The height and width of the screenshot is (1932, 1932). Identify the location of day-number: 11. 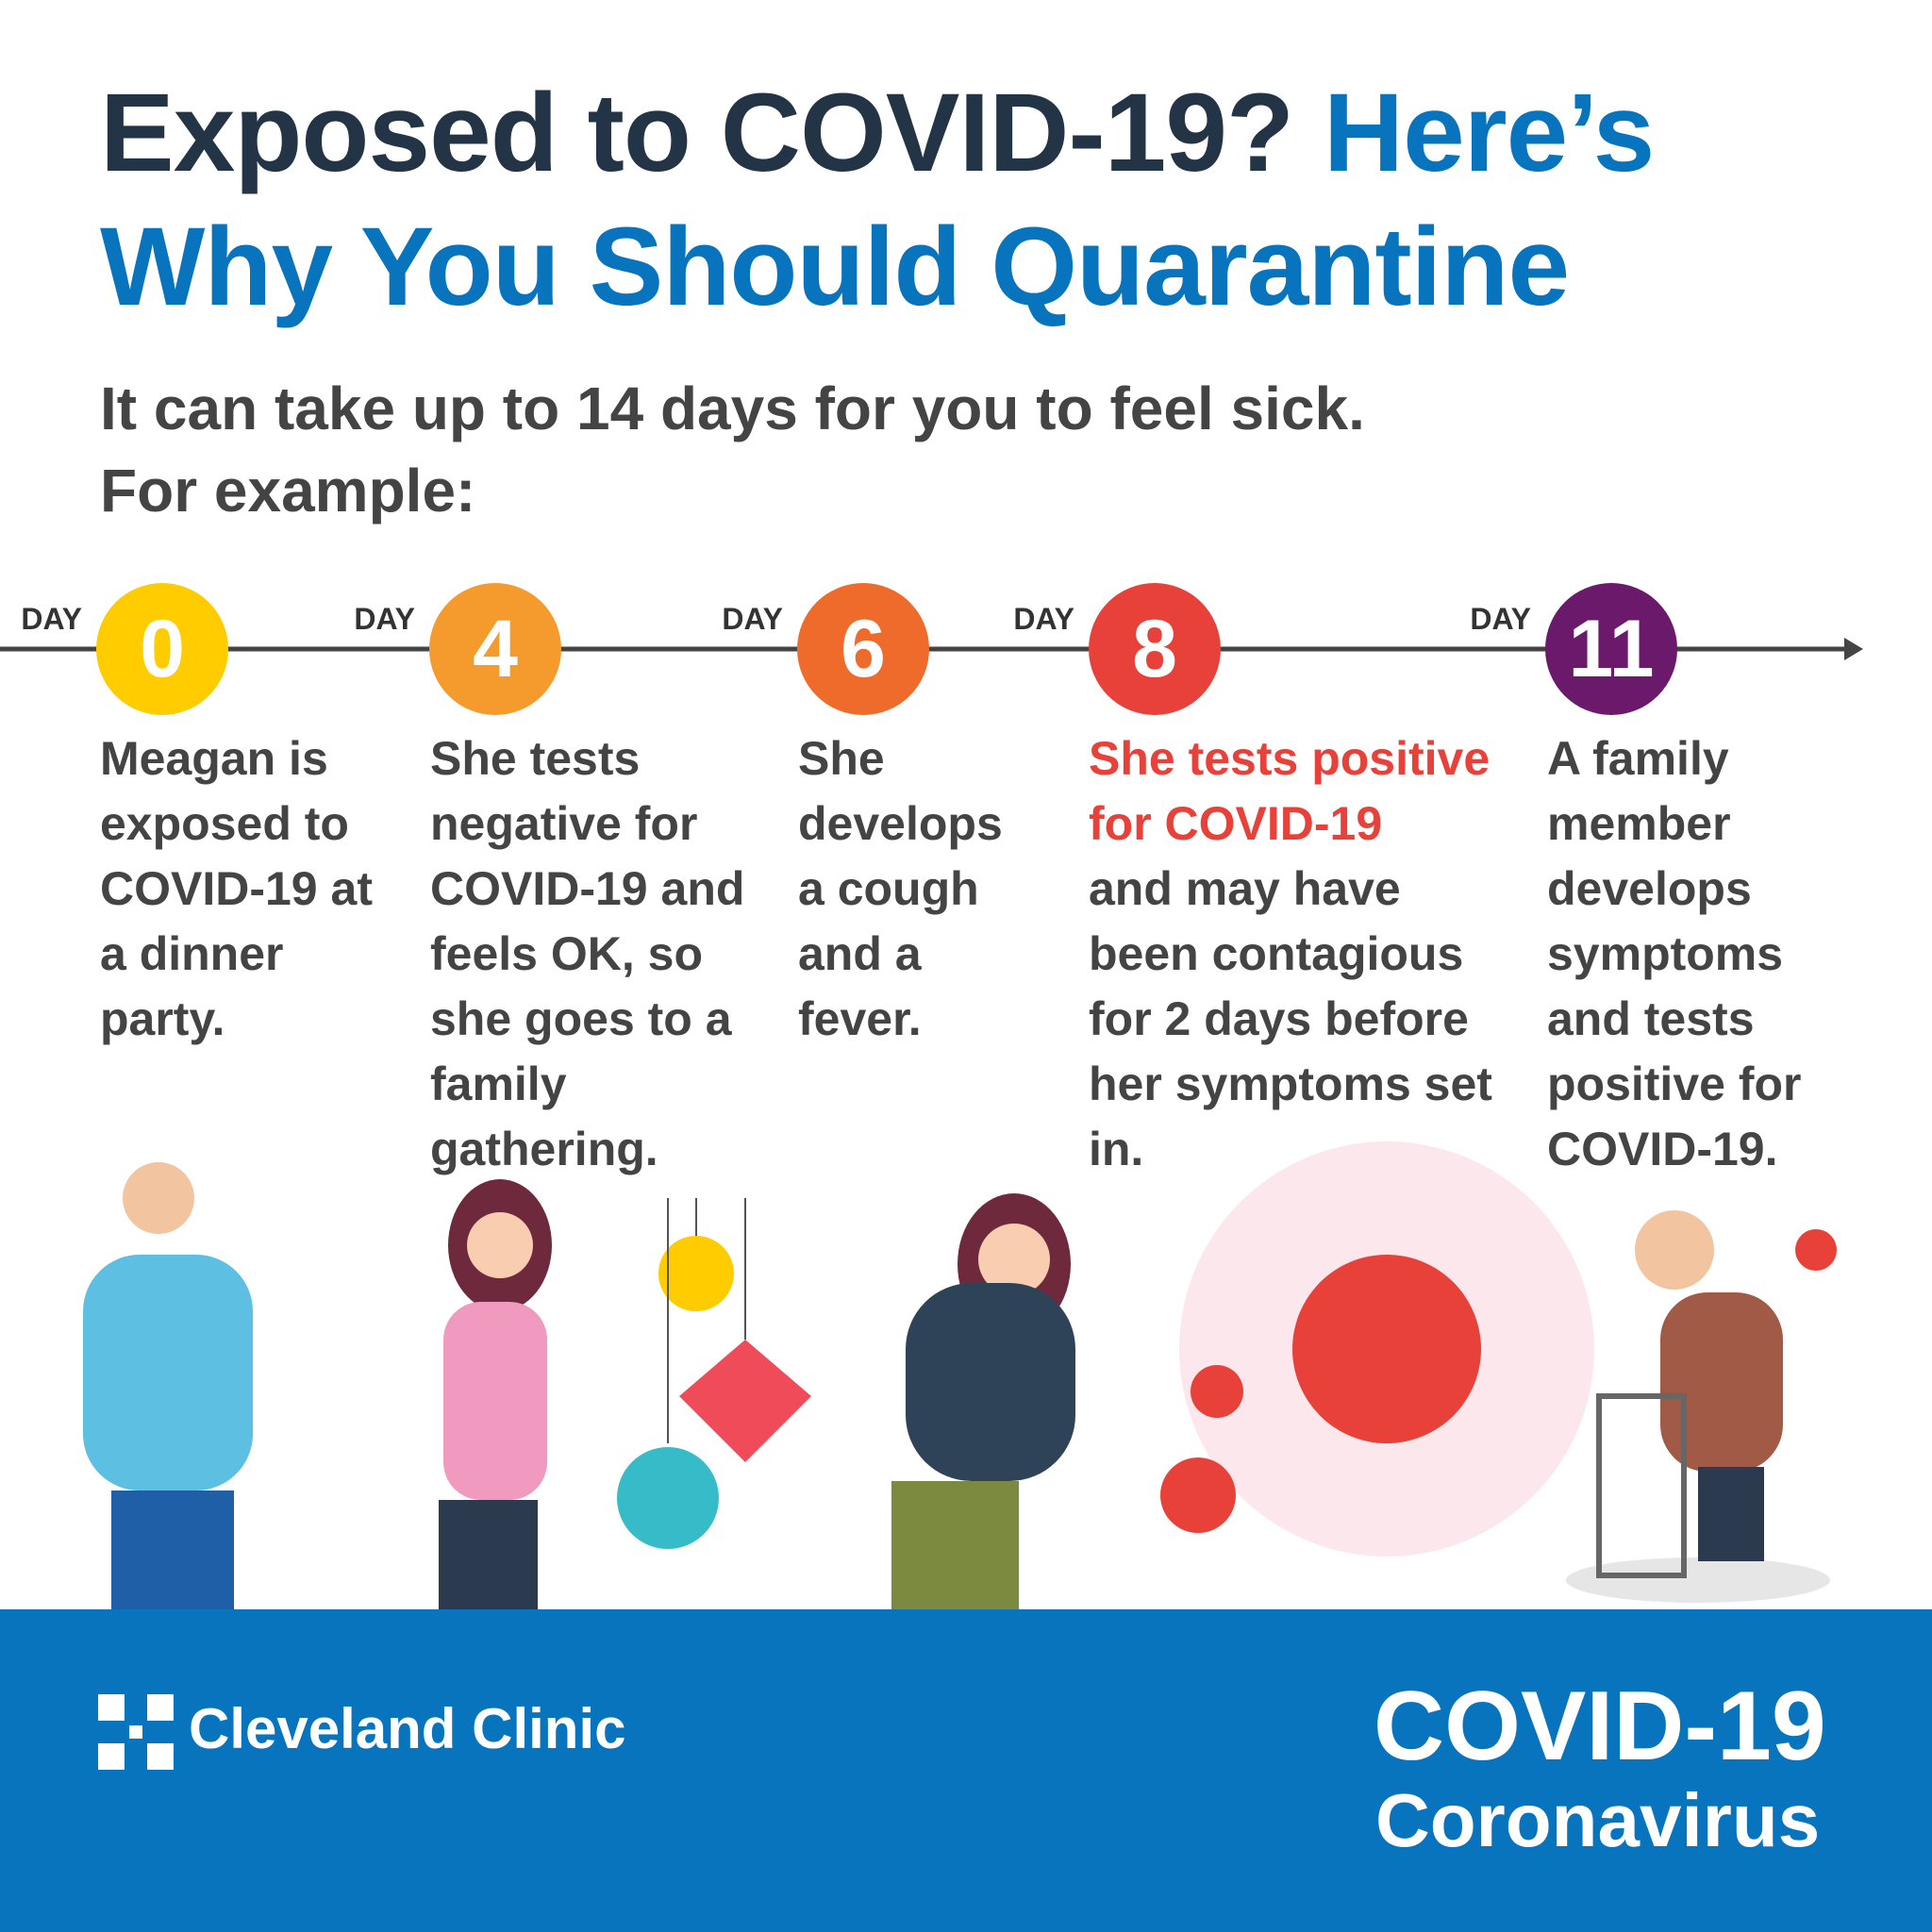
(1611, 649).